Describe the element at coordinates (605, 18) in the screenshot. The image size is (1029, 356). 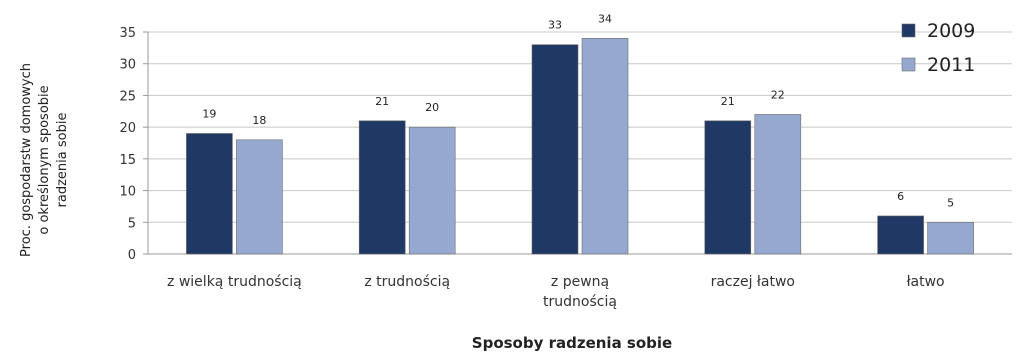
I see `data-label: 34` at that location.